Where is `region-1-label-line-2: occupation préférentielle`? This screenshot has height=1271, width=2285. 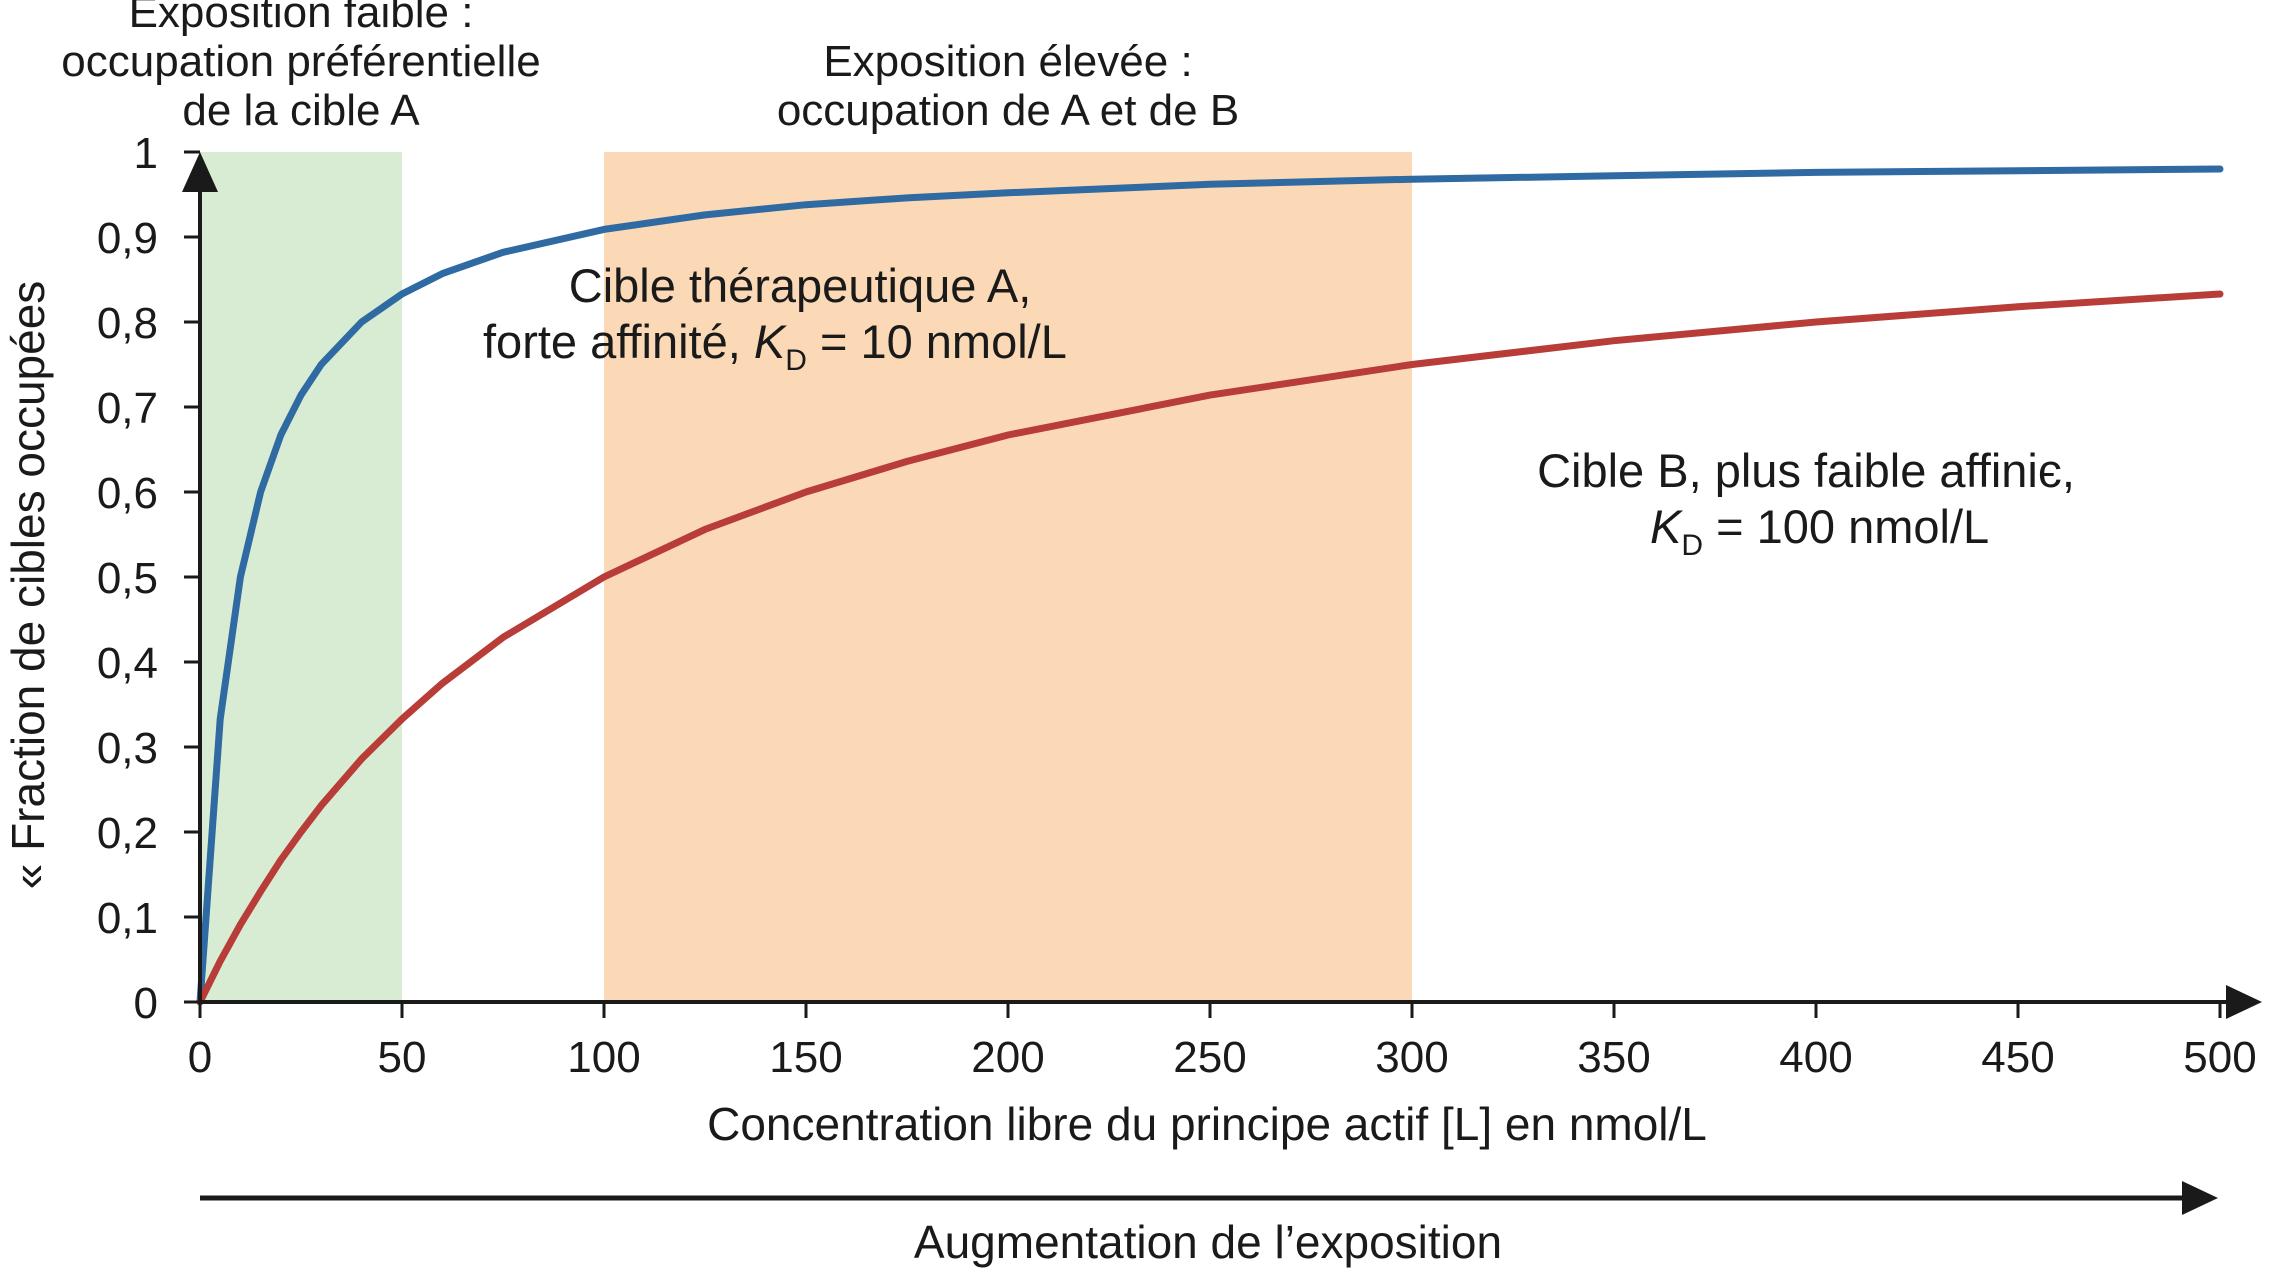
region-1-label-line-2: occupation préférentielle is located at coordinates (300, 61).